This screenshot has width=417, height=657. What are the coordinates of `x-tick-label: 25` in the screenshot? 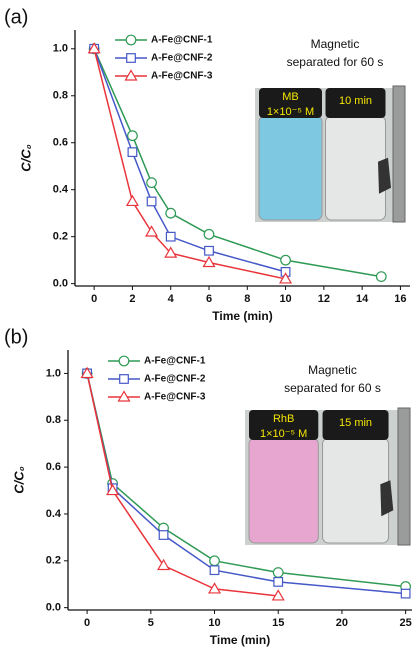 It's located at (406, 623).